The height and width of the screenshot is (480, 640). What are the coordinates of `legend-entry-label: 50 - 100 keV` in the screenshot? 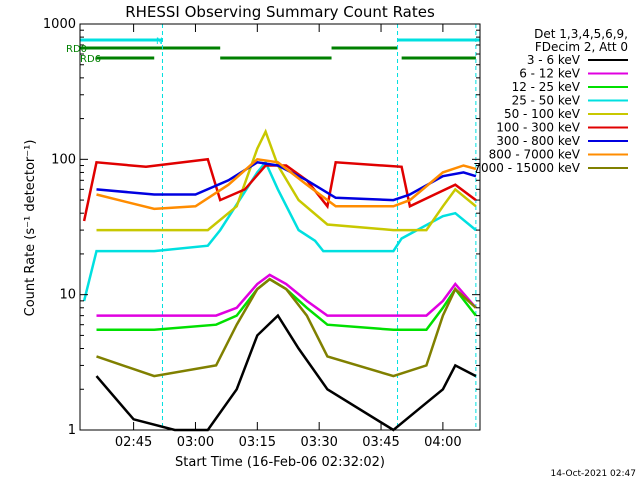 It's located at (542, 114).